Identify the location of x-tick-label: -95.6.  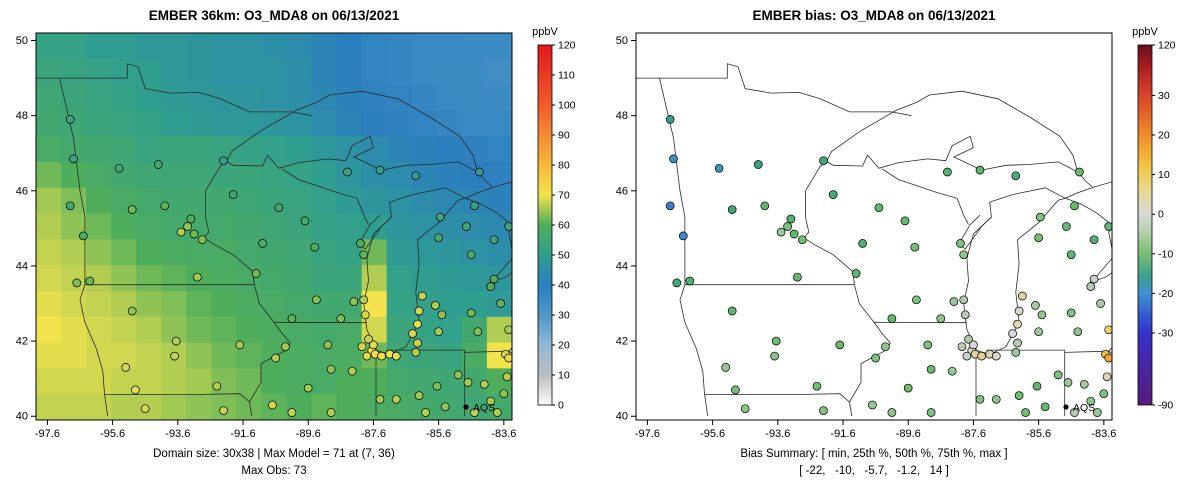
(712, 434).